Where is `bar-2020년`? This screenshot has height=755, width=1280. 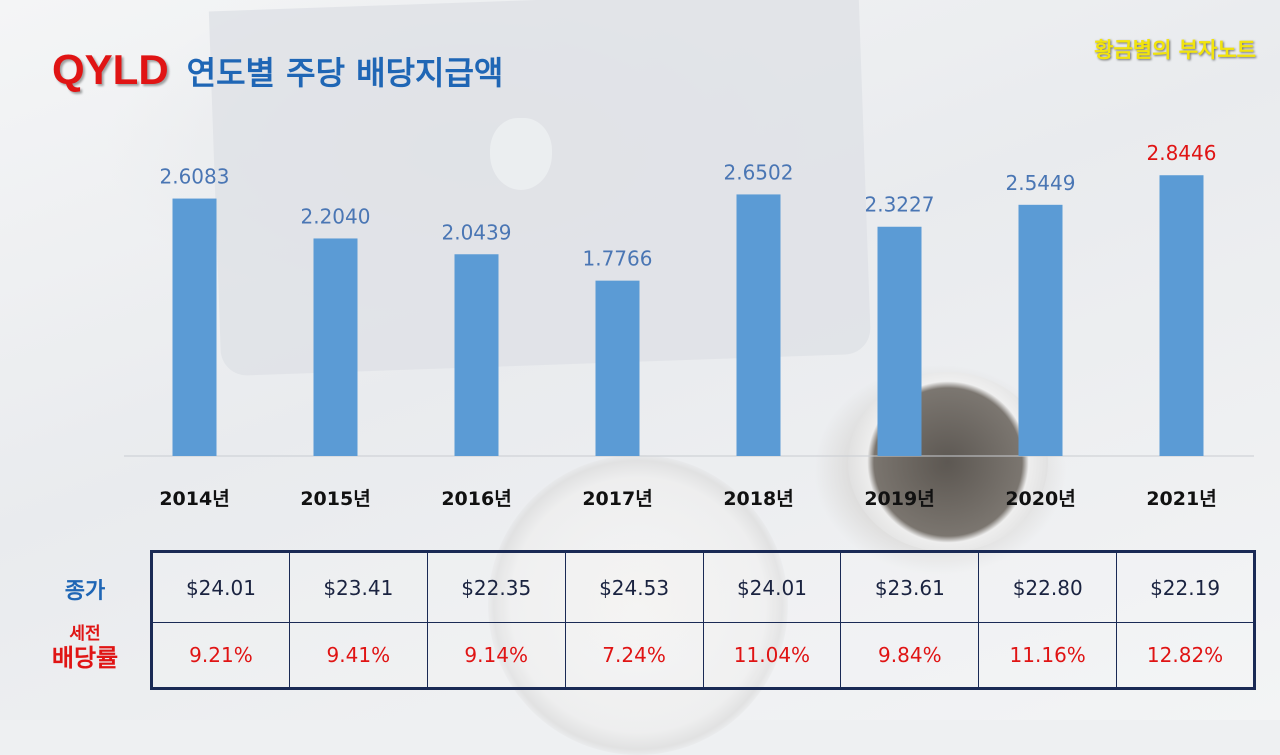 bar-2020년 is located at coordinates (1040, 330).